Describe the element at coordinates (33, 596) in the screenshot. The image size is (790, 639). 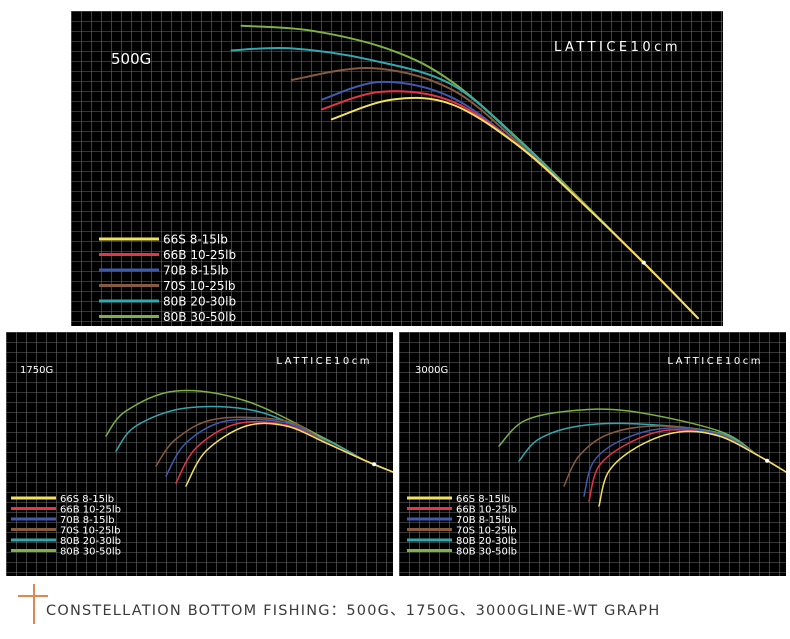
I see `cross-marker-bar` at that location.